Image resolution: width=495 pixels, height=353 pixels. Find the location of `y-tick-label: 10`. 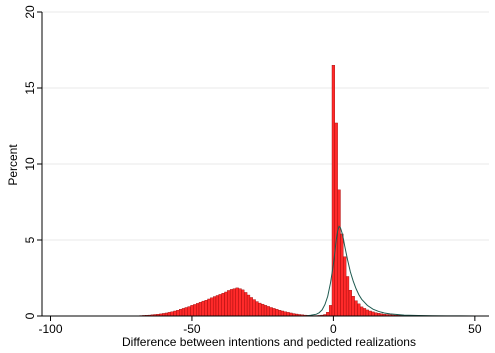

y-tick-label: 10 is located at coordinates (30, 164).